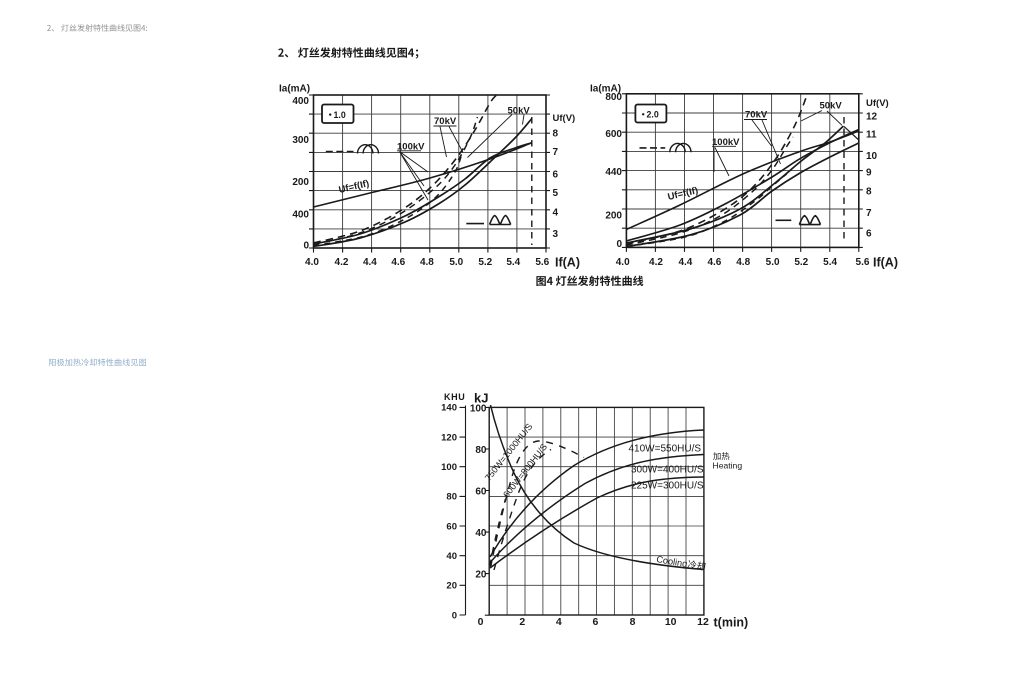 The height and width of the screenshot is (683, 1024). What do you see at coordinates (665, 449) in the screenshot?
I see `svg-text: 410W=550HU/S` at bounding box center [665, 449].